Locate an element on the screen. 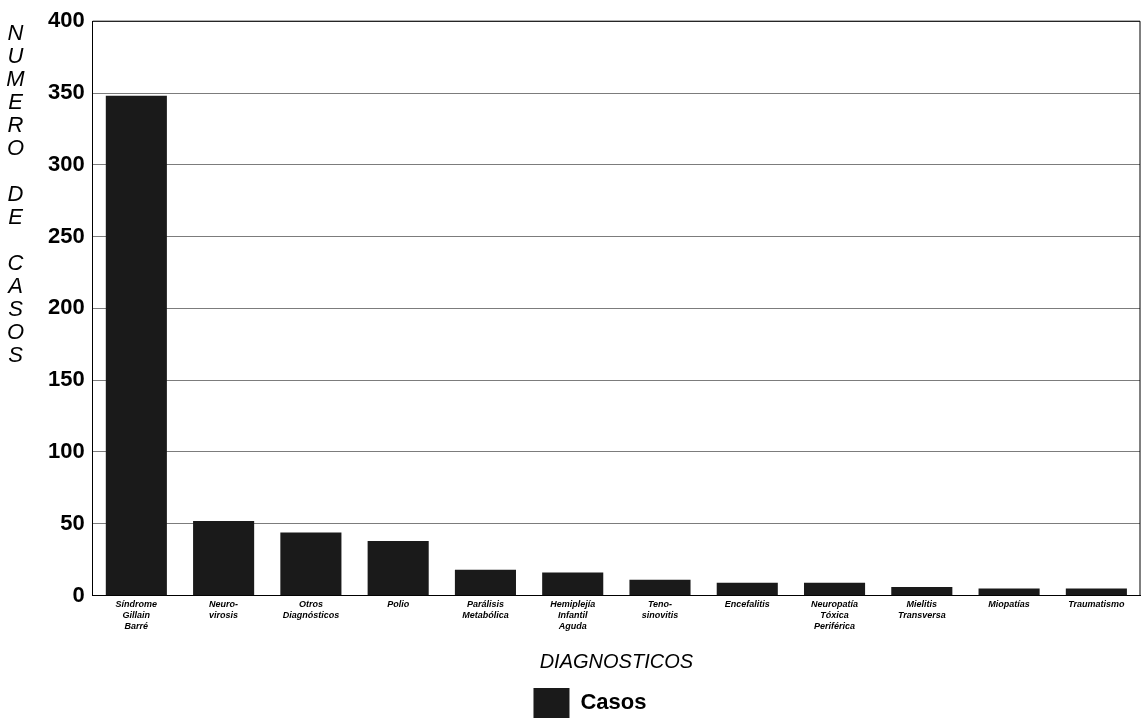 The width and height of the screenshot is (1146, 728). y-tick-label: 200 is located at coordinates (66, 307).